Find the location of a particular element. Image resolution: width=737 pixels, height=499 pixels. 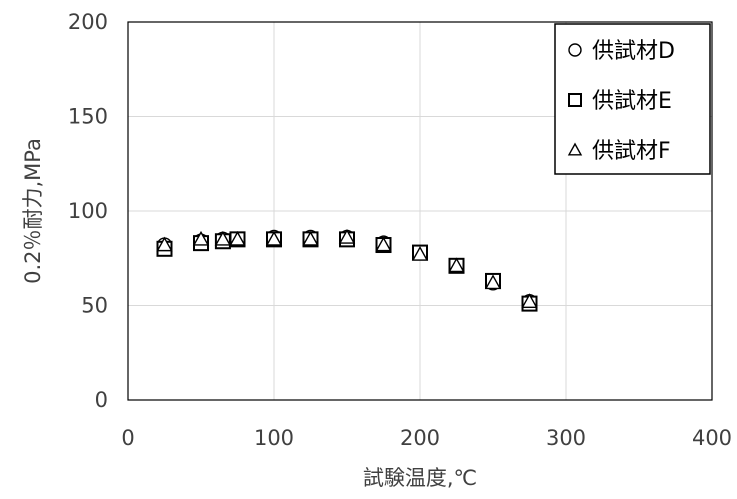

x-tick-label: 200 is located at coordinates (420, 438).